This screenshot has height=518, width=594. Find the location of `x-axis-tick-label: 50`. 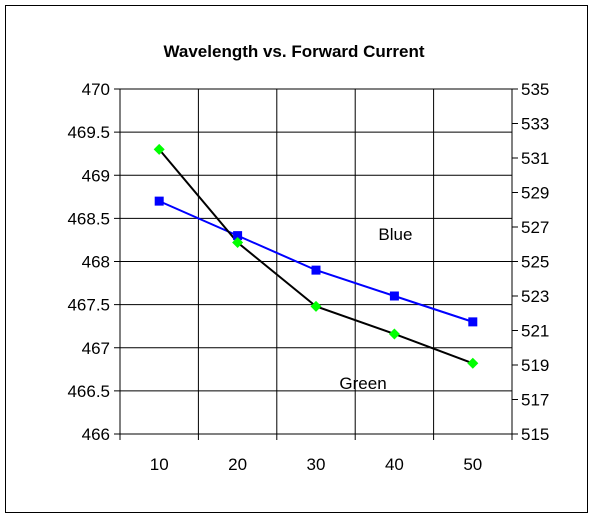

x-axis-tick-label: 50 is located at coordinates (472, 464).